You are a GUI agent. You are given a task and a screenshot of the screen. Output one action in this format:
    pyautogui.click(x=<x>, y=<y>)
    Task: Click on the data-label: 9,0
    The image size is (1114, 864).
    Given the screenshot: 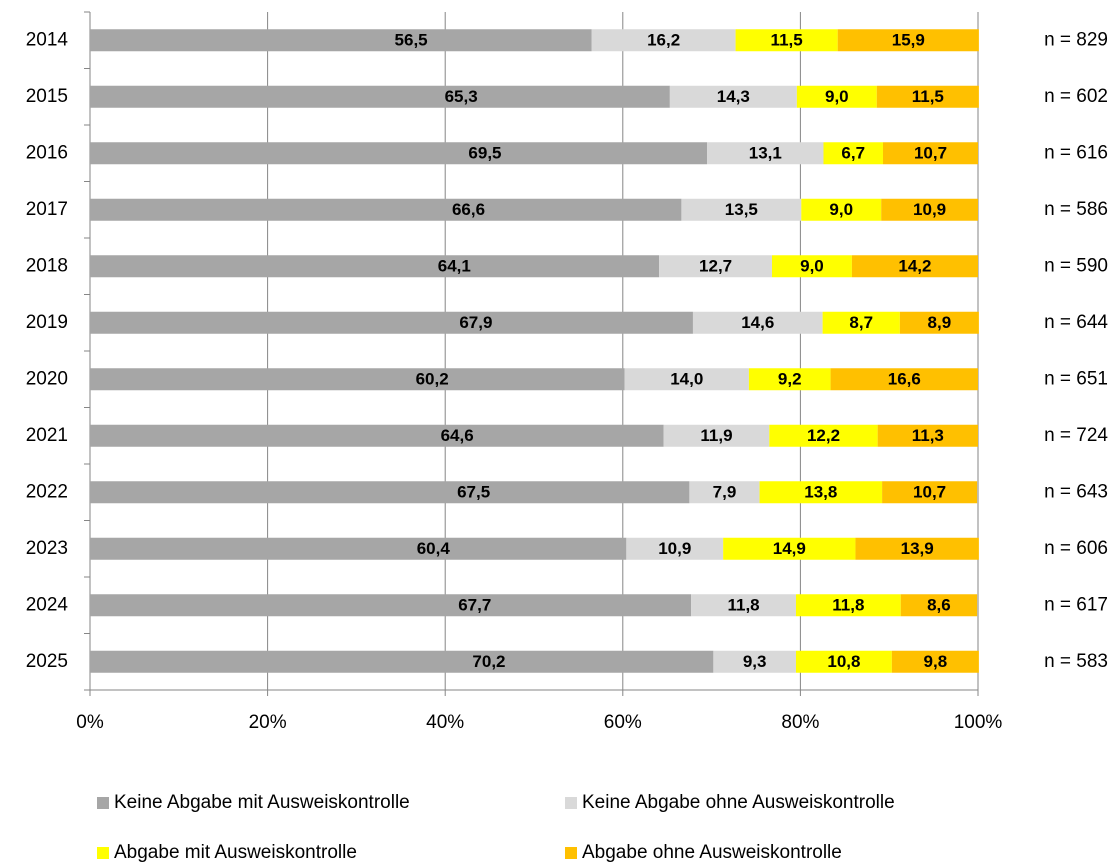 What is the action you would take?
    pyautogui.click(x=837, y=96)
    